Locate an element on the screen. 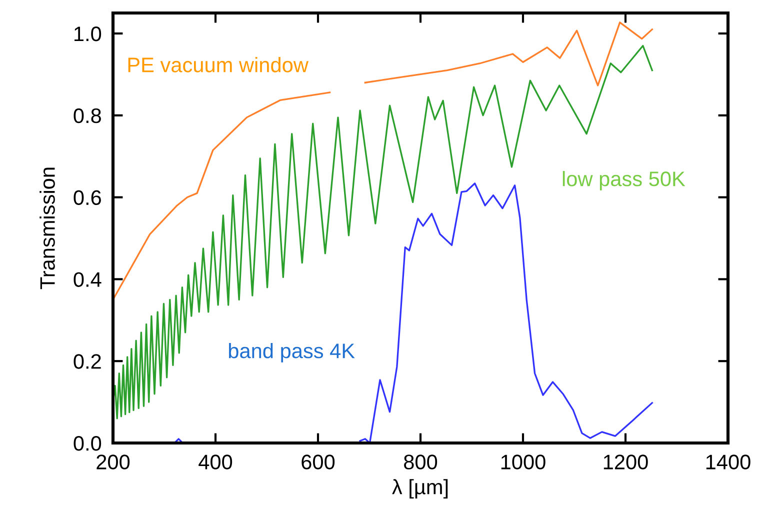 This screenshot has width=763, height=526. x-tick-label: 600 is located at coordinates (318, 462).